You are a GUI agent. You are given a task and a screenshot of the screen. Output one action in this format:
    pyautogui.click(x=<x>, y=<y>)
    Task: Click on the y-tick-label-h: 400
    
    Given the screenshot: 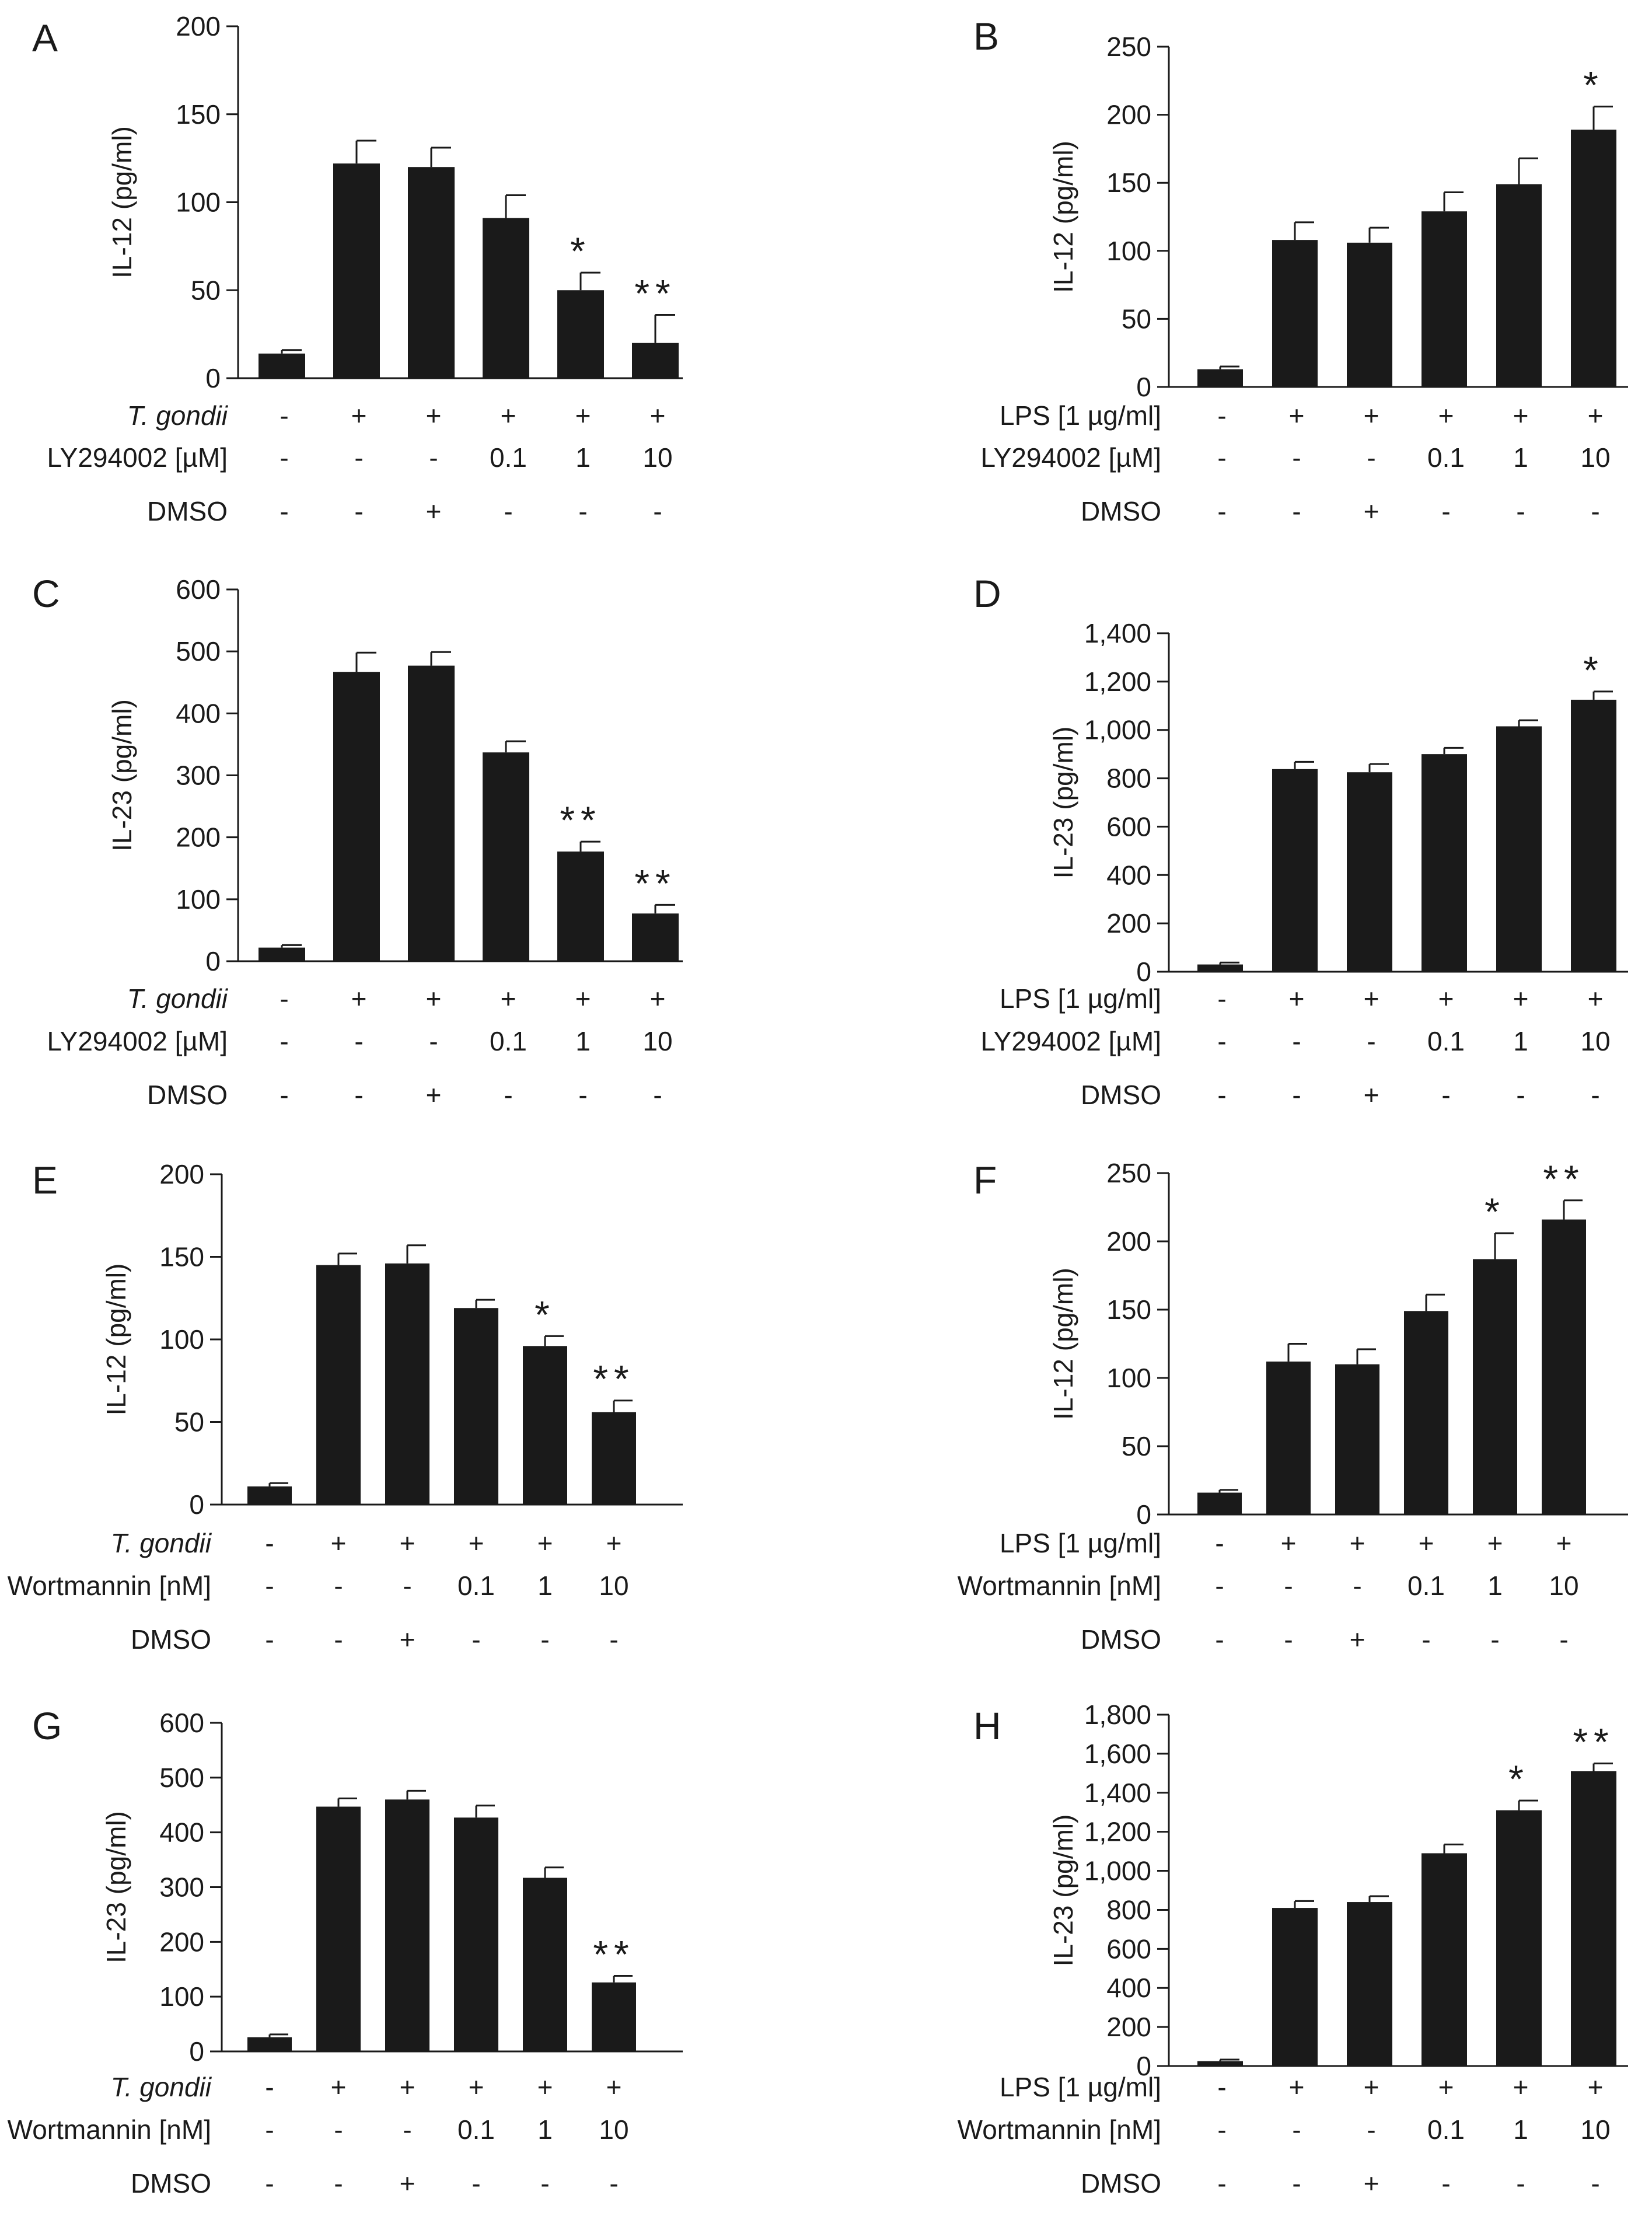 What is the action you would take?
    pyautogui.click(x=1129, y=1988)
    